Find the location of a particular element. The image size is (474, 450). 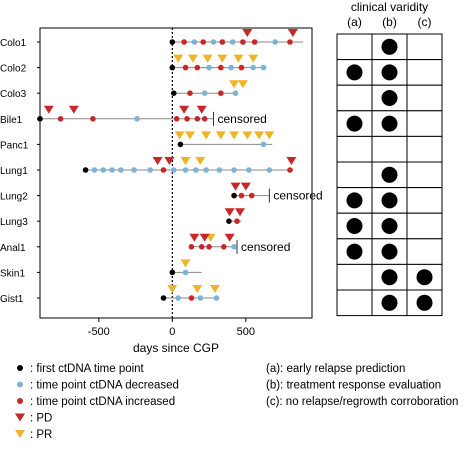

patient-label: Lung3 is located at coordinates (14, 222).